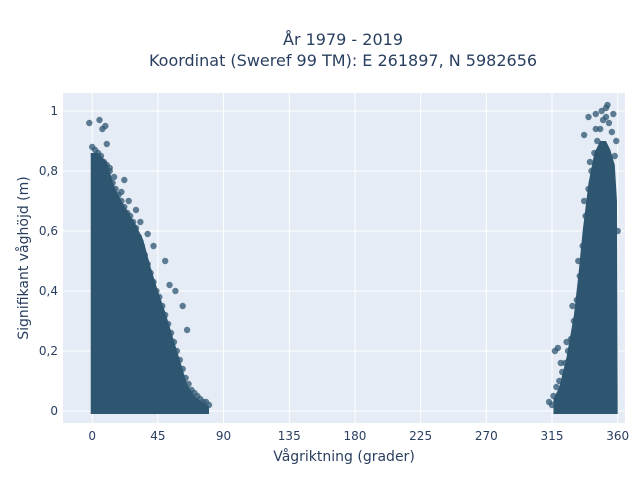  Describe the element at coordinates (48, 261) in the screenshot. I see `y-axis-ticks: 0 0,2 0,4 0,6 0,8 1` at that location.